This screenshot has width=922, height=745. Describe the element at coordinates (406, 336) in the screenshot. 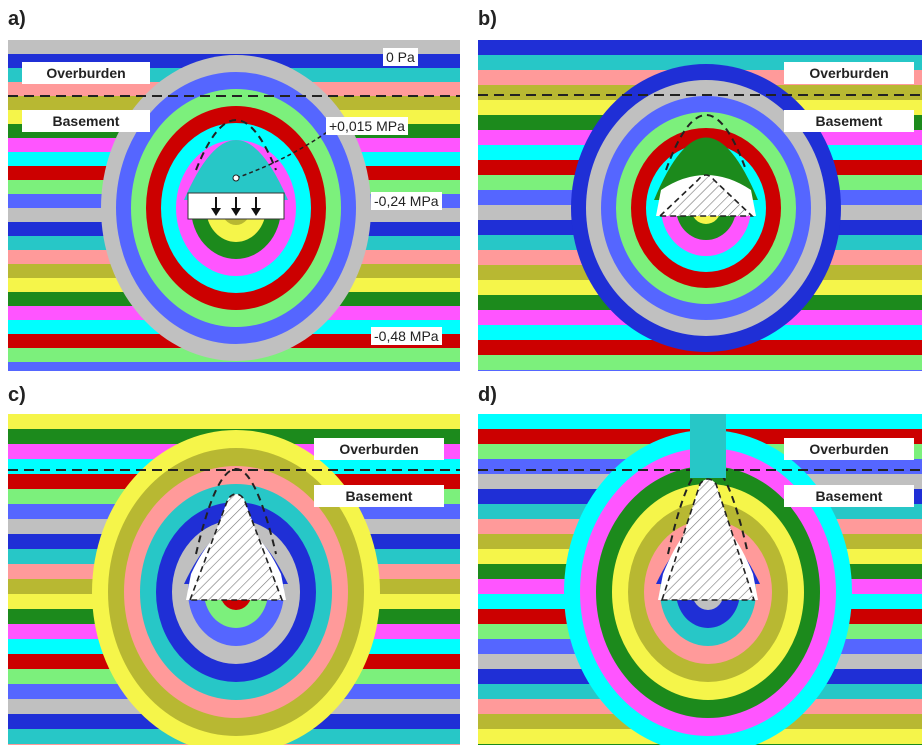

I see `annotation-048: -0,48 MPa` at that location.